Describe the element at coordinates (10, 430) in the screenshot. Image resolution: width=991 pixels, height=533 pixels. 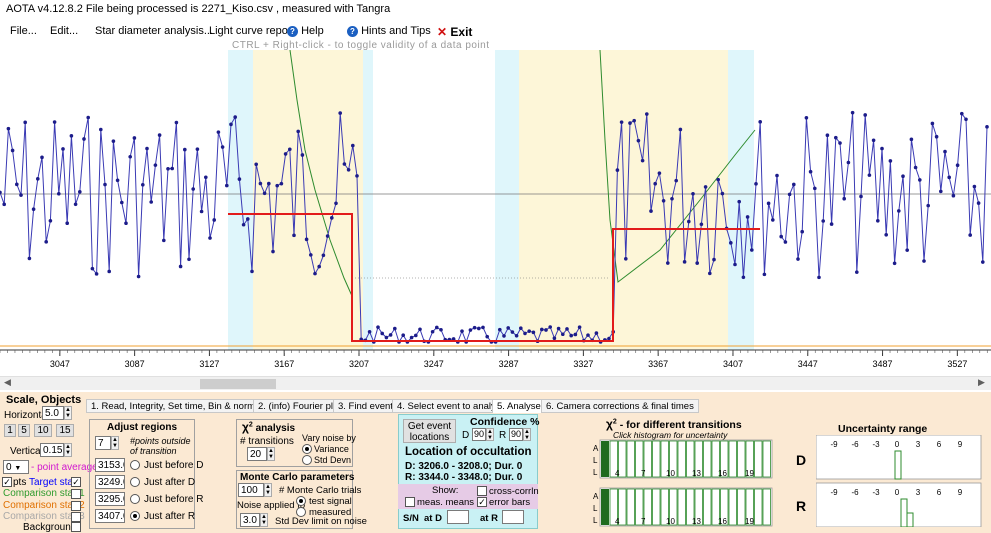
I see `zoom-1-button: 1` at that location.